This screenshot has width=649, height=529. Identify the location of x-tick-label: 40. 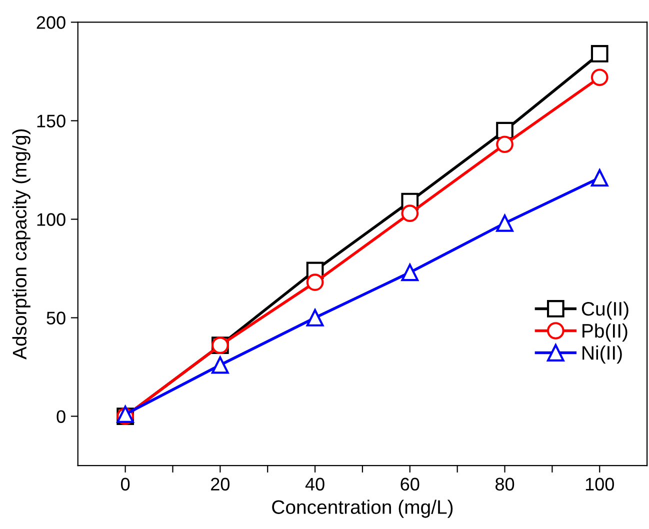
(314, 484).